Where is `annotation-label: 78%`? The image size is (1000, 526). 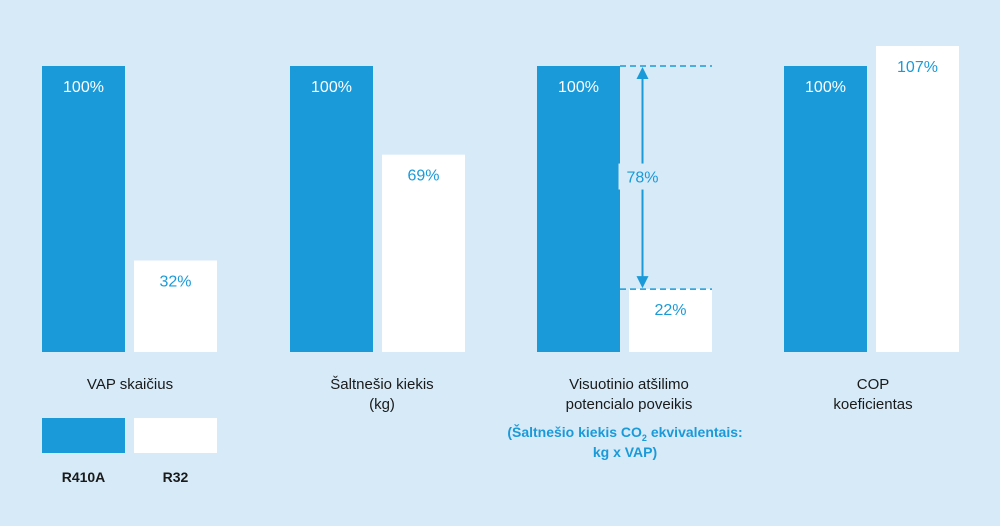
annotation-label: 78% is located at coordinates (642, 178).